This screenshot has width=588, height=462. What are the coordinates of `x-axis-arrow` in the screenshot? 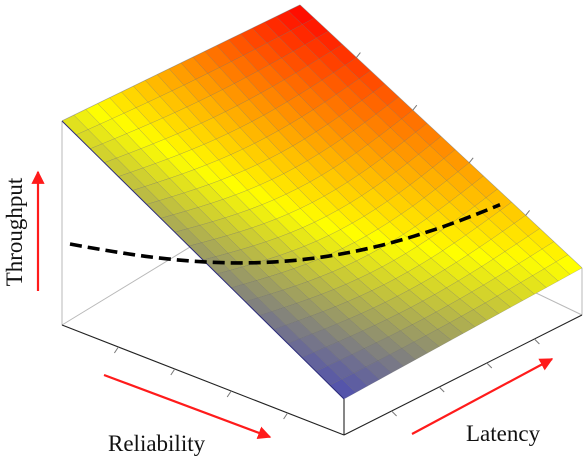 It's located at (187, 406).